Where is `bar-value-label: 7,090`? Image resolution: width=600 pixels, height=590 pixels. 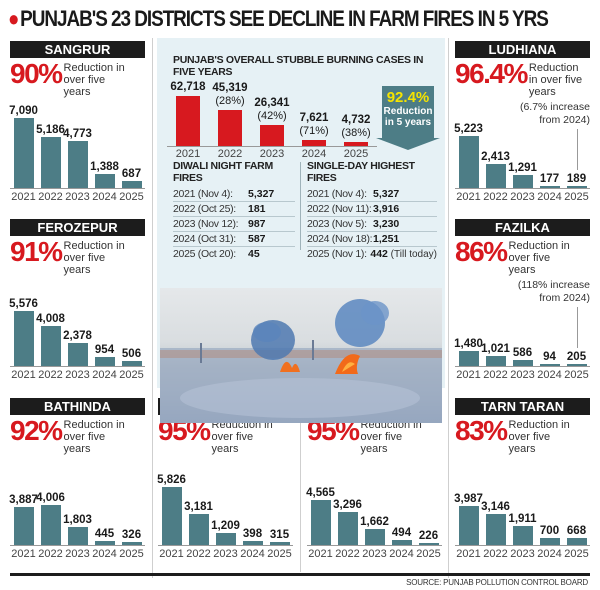
bar-value-label: 7,090 is located at coordinates (23, 111).